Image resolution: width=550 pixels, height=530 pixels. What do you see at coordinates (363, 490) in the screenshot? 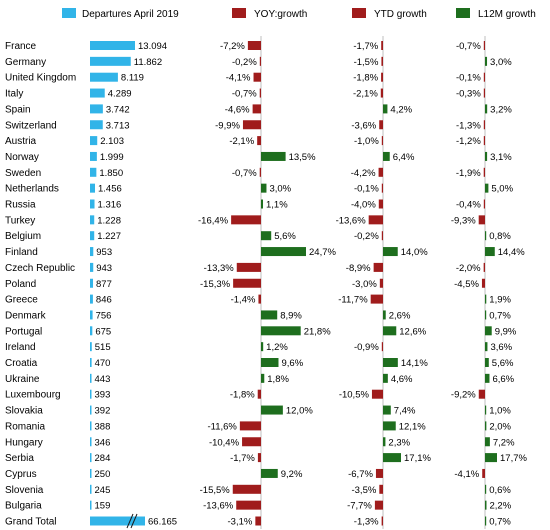
I see `ytd-value: -3,5%` at bounding box center [363, 490].